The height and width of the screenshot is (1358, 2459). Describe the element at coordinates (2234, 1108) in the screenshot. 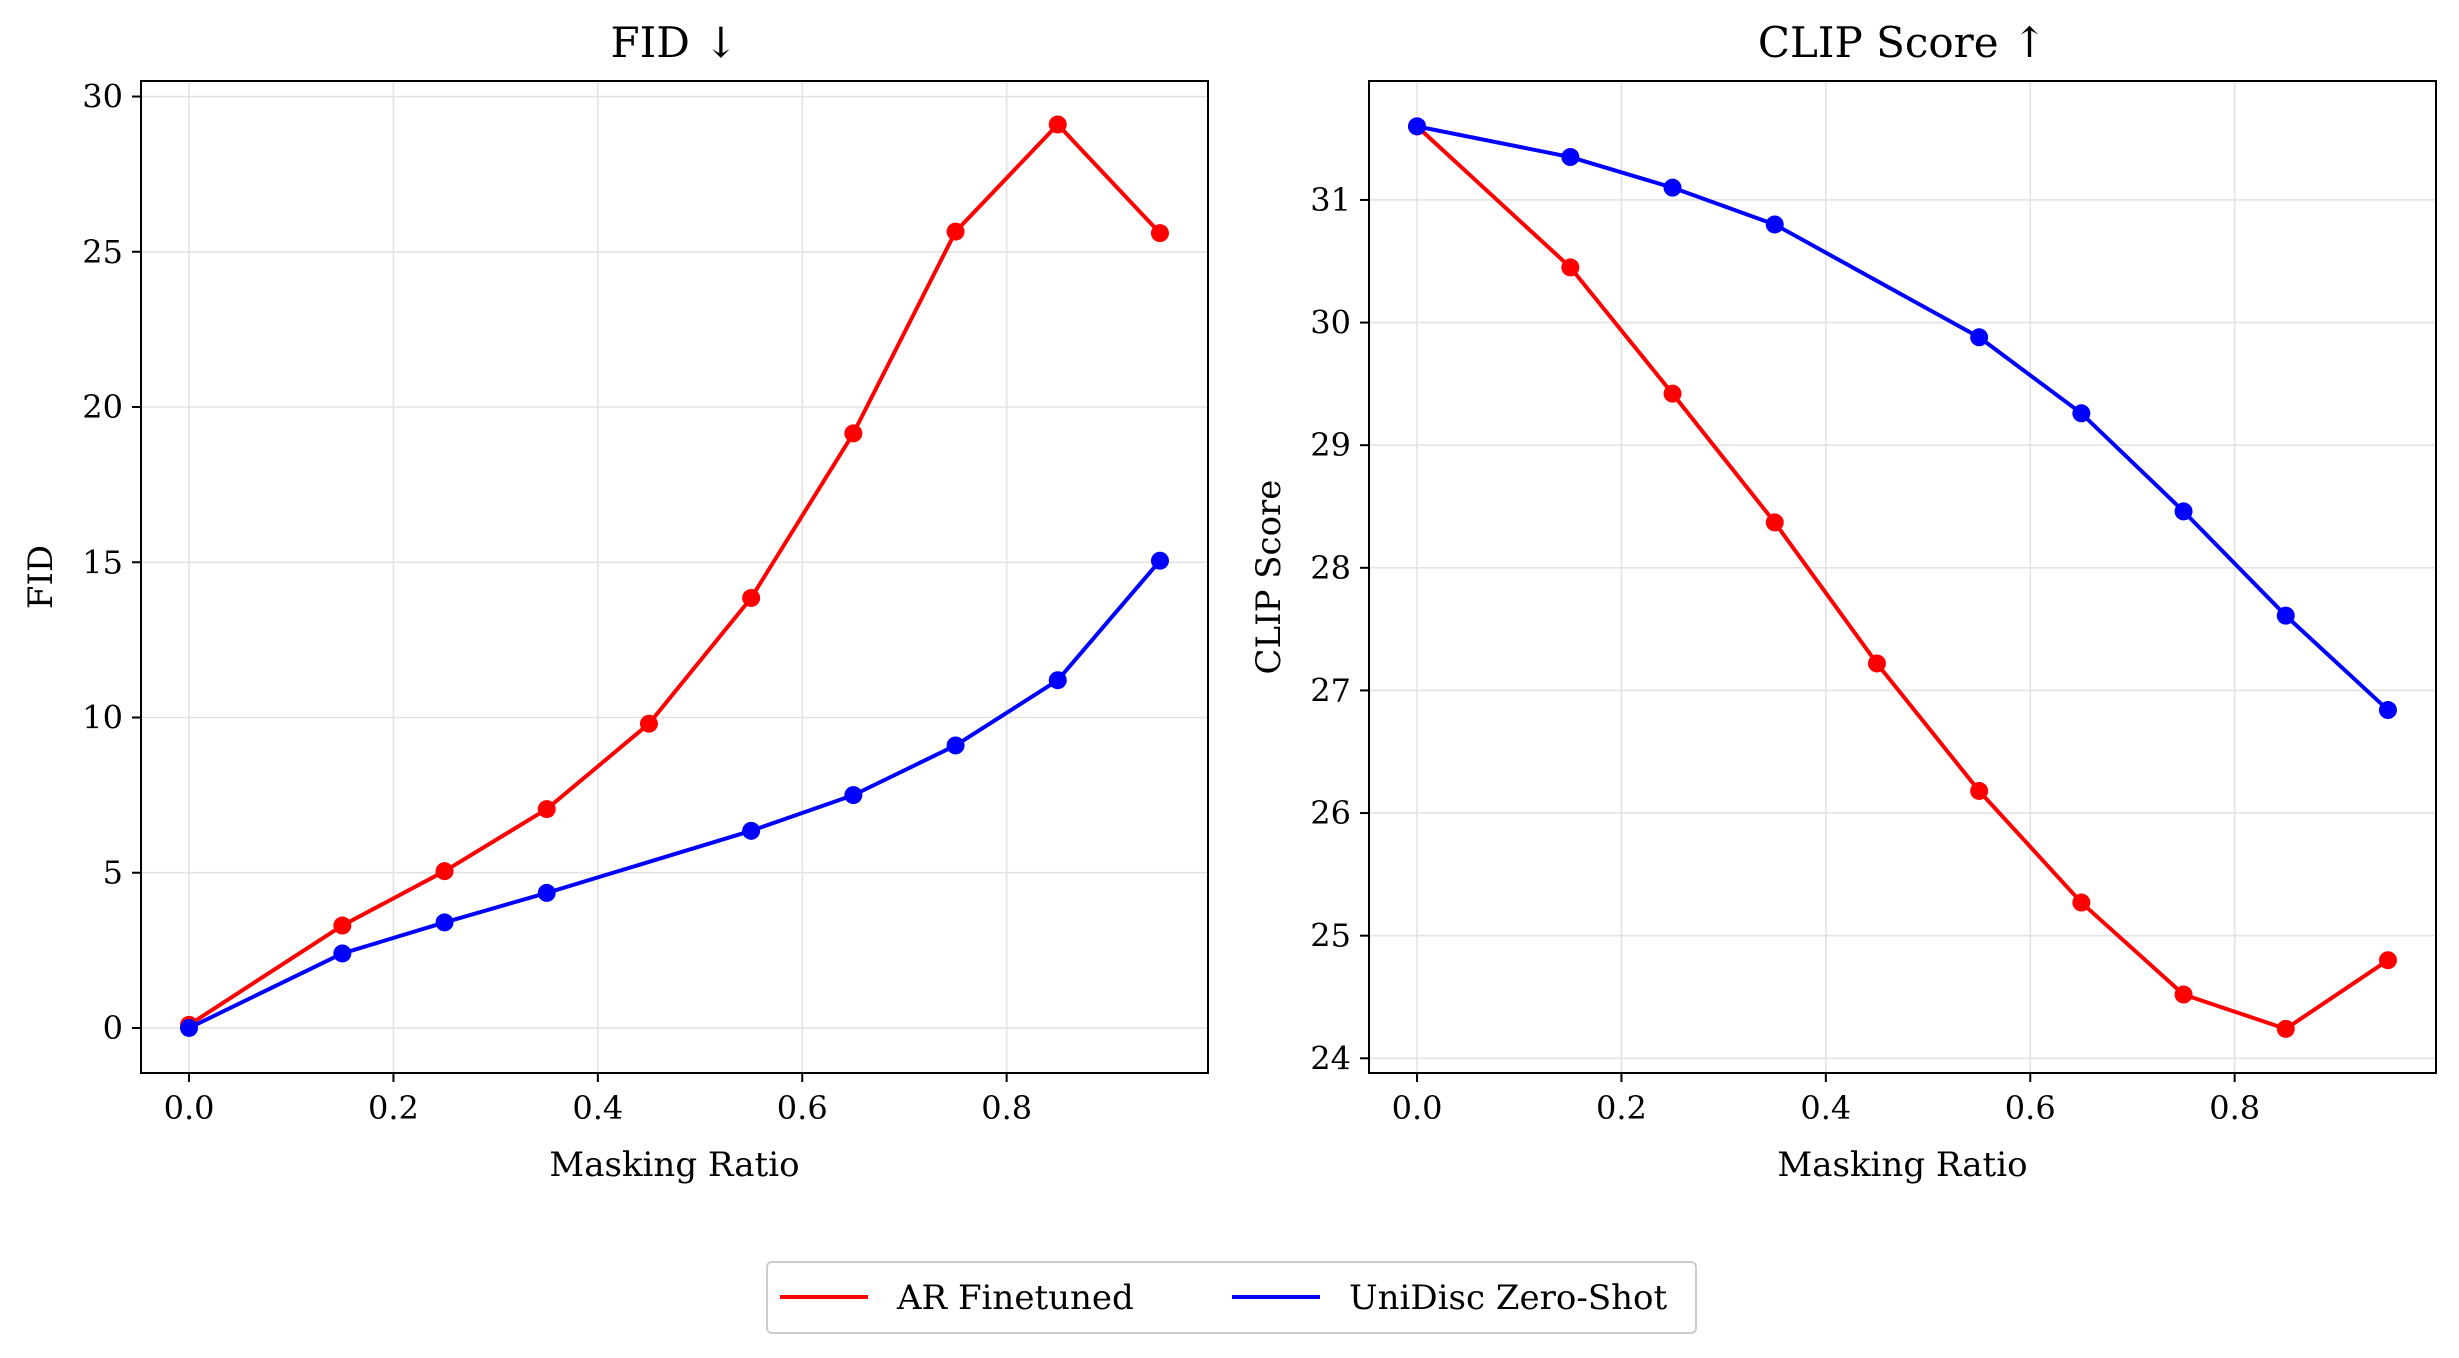

I see `clip-score-x-tick-label: 0.8` at that location.